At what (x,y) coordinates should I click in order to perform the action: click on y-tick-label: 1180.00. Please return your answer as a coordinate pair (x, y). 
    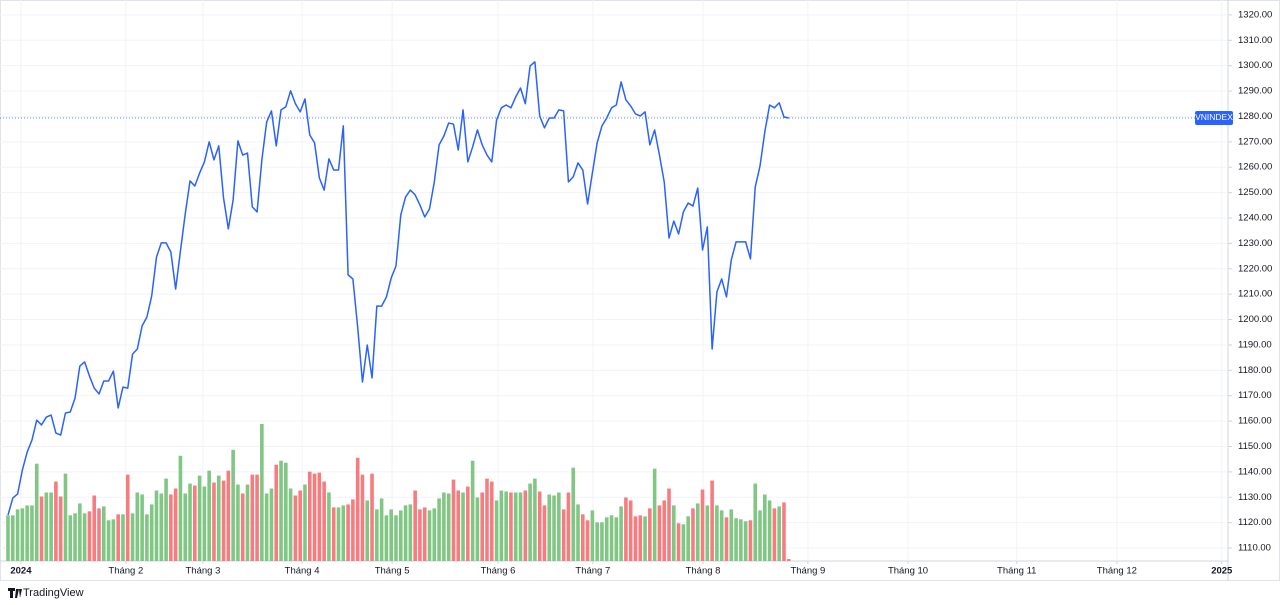
    Looking at the image, I should click on (1255, 370).